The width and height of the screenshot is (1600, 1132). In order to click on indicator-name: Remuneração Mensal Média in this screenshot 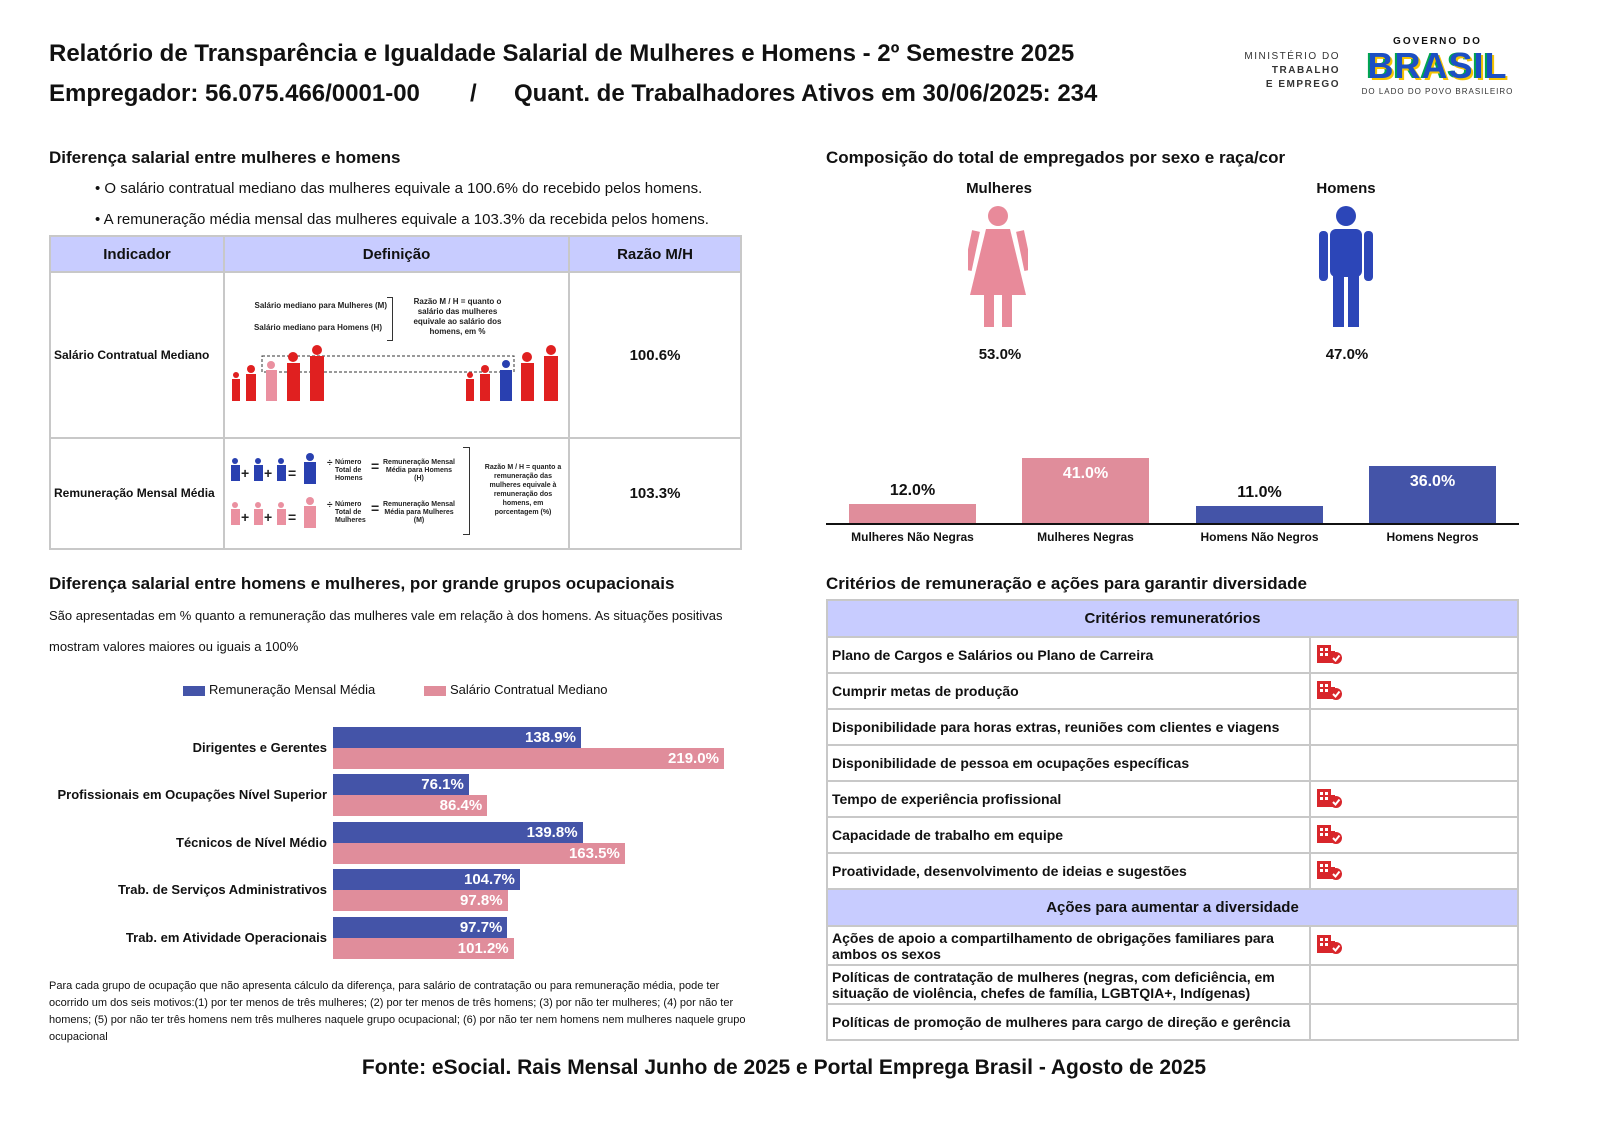, I will do `click(137, 493)`.